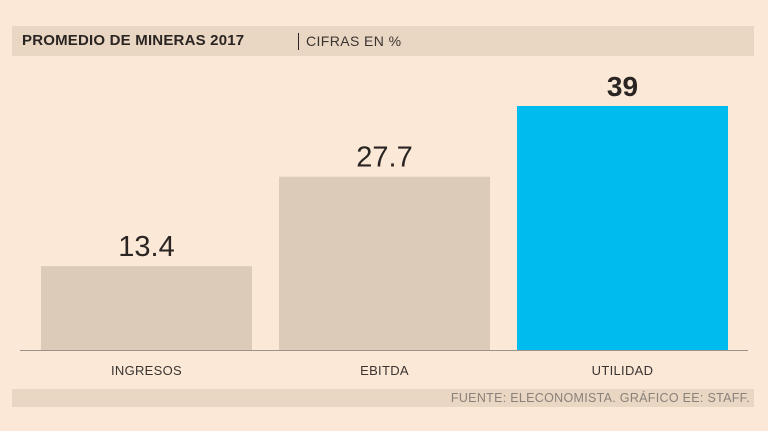 The width and height of the screenshot is (768, 431). Describe the element at coordinates (146, 247) in the screenshot. I see `value-label-ingresos: 13.4` at that location.